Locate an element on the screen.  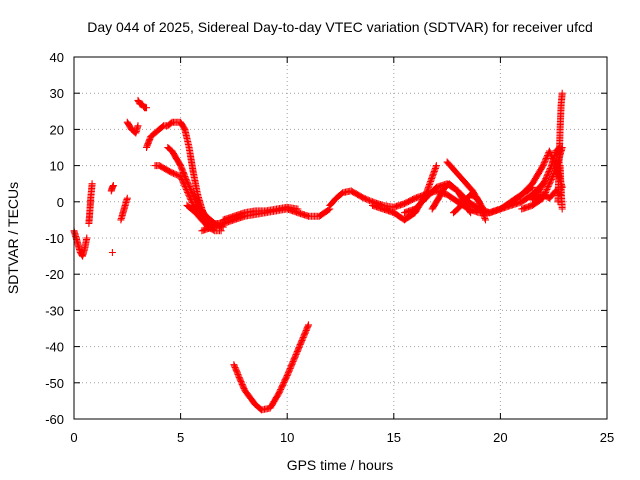
data-points-arc-c is located at coordinates (112, 188).